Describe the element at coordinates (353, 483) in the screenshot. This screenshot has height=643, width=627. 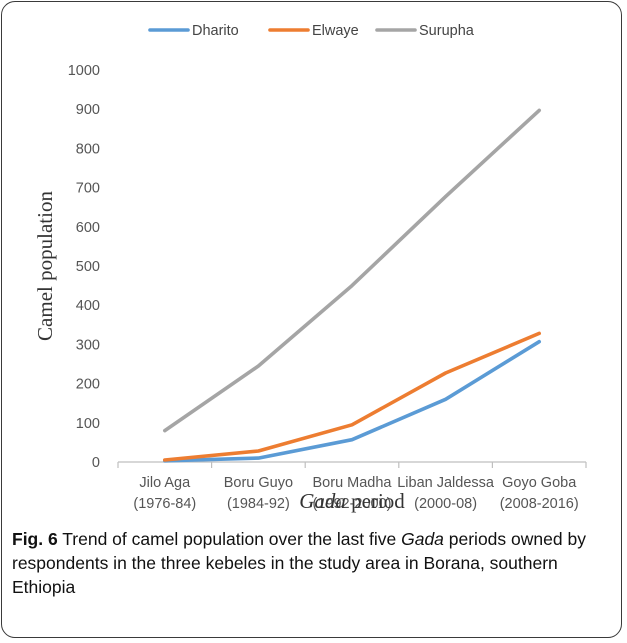
I see `x-tick-label: Boru Madha` at that location.